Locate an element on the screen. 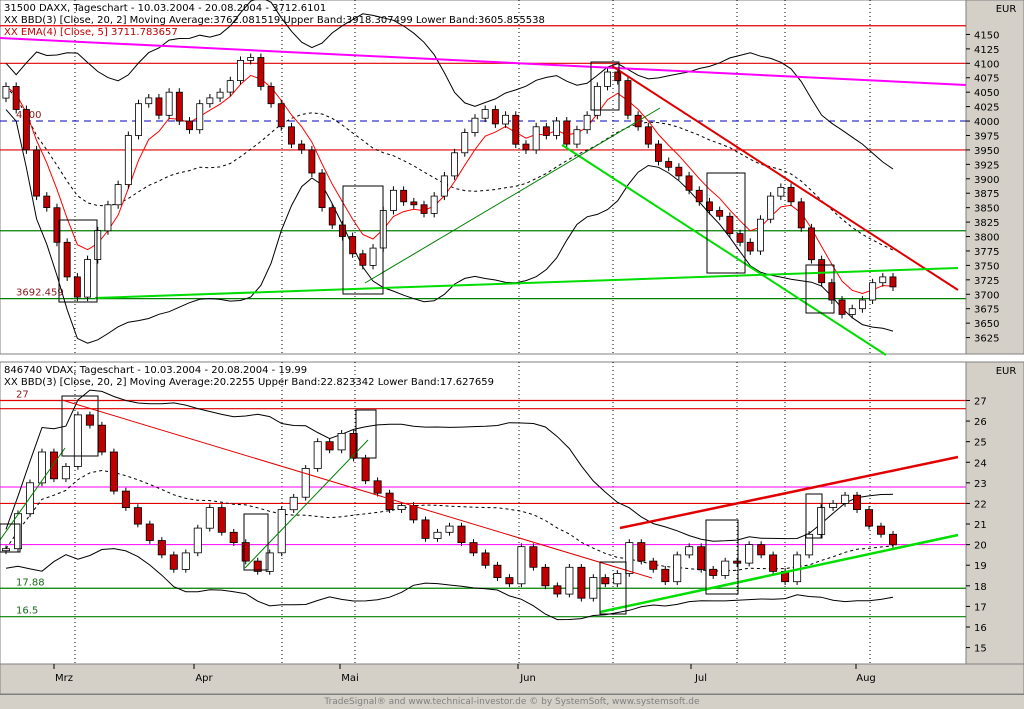 This screenshot has width=1024, height=709. upper-magenta-trendline is located at coordinates (483, 61).